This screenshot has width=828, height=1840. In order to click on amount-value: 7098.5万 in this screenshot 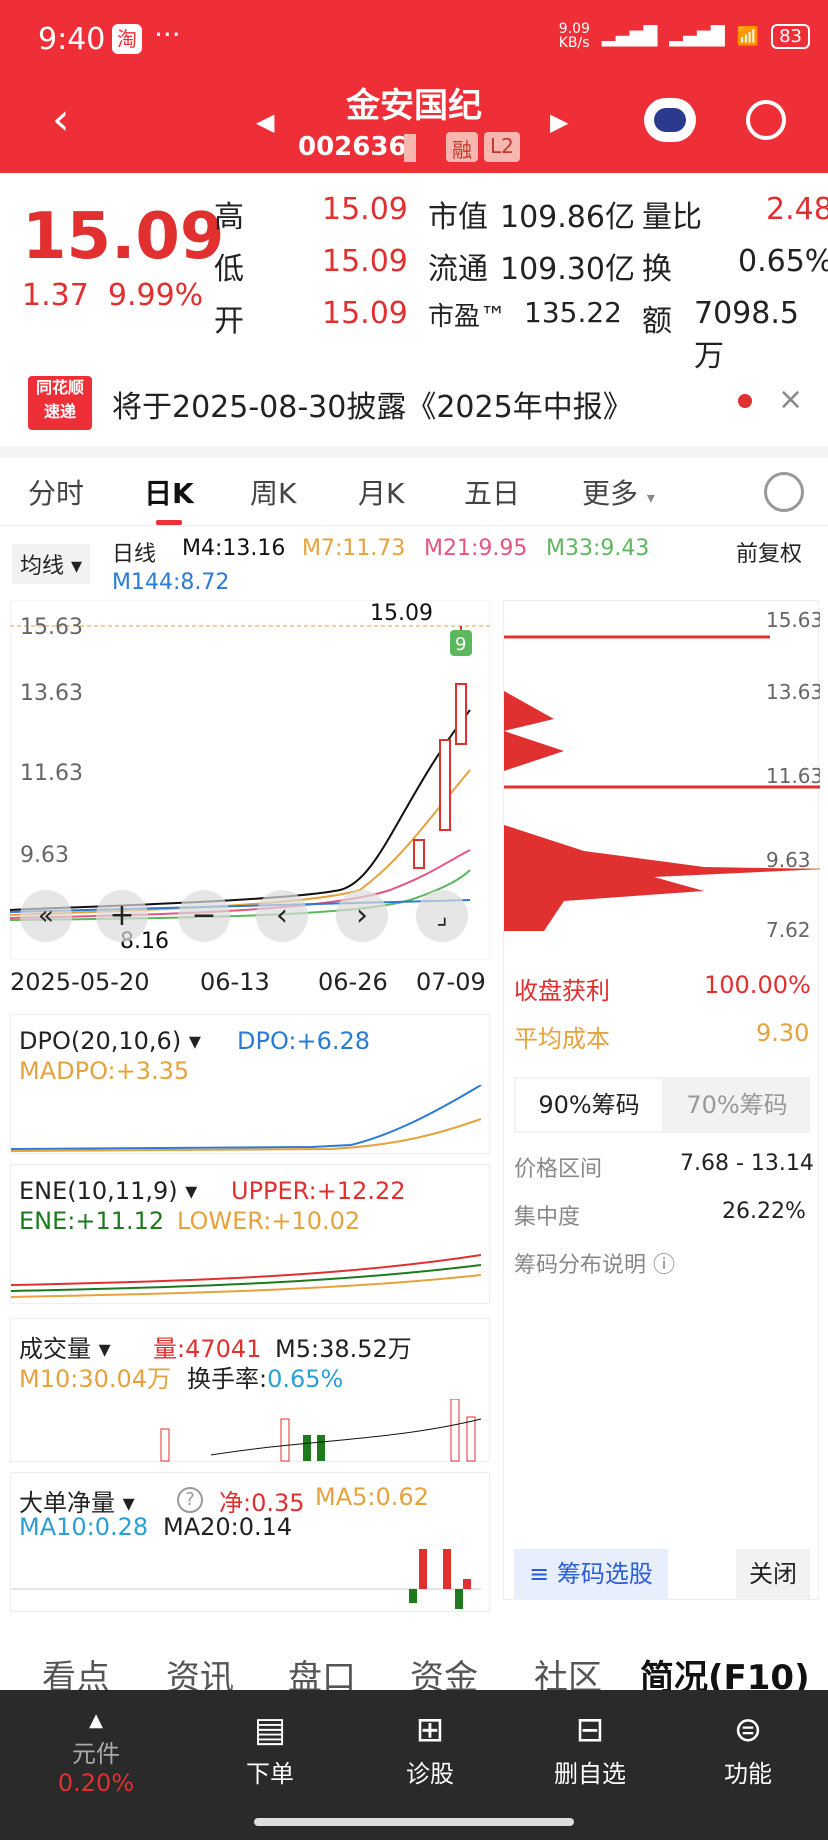, I will do `click(746, 335)`.